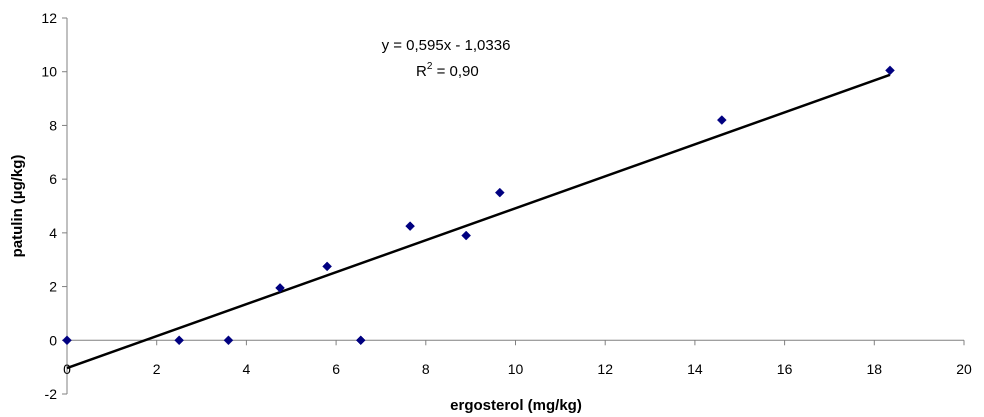  I want to click on y-tick-label: 2, so click(53, 287).